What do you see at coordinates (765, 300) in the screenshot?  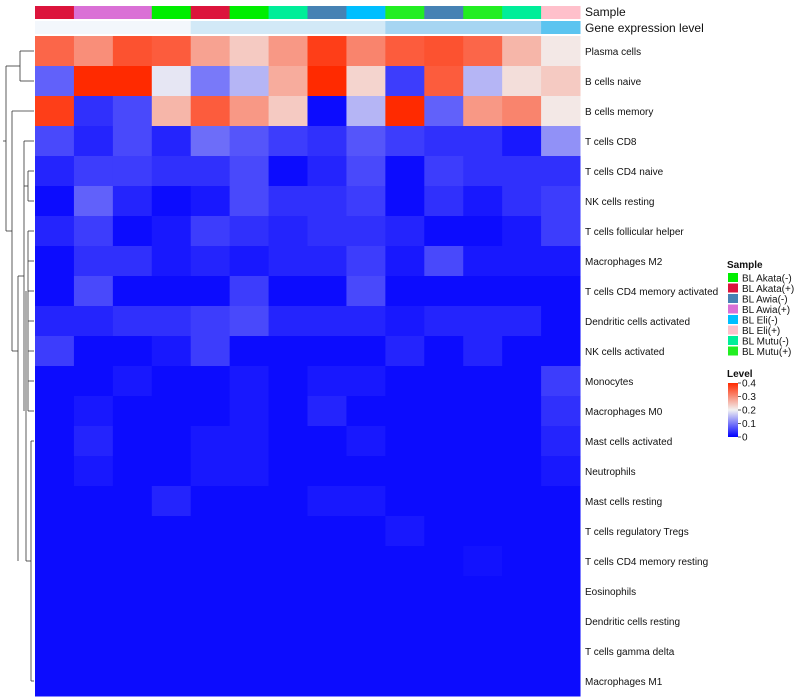 I see `sample-legend-label: BL Awia(-)` at bounding box center [765, 300].